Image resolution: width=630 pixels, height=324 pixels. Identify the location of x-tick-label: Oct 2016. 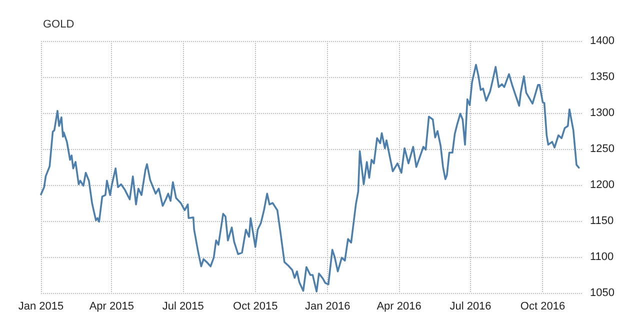
(543, 306).